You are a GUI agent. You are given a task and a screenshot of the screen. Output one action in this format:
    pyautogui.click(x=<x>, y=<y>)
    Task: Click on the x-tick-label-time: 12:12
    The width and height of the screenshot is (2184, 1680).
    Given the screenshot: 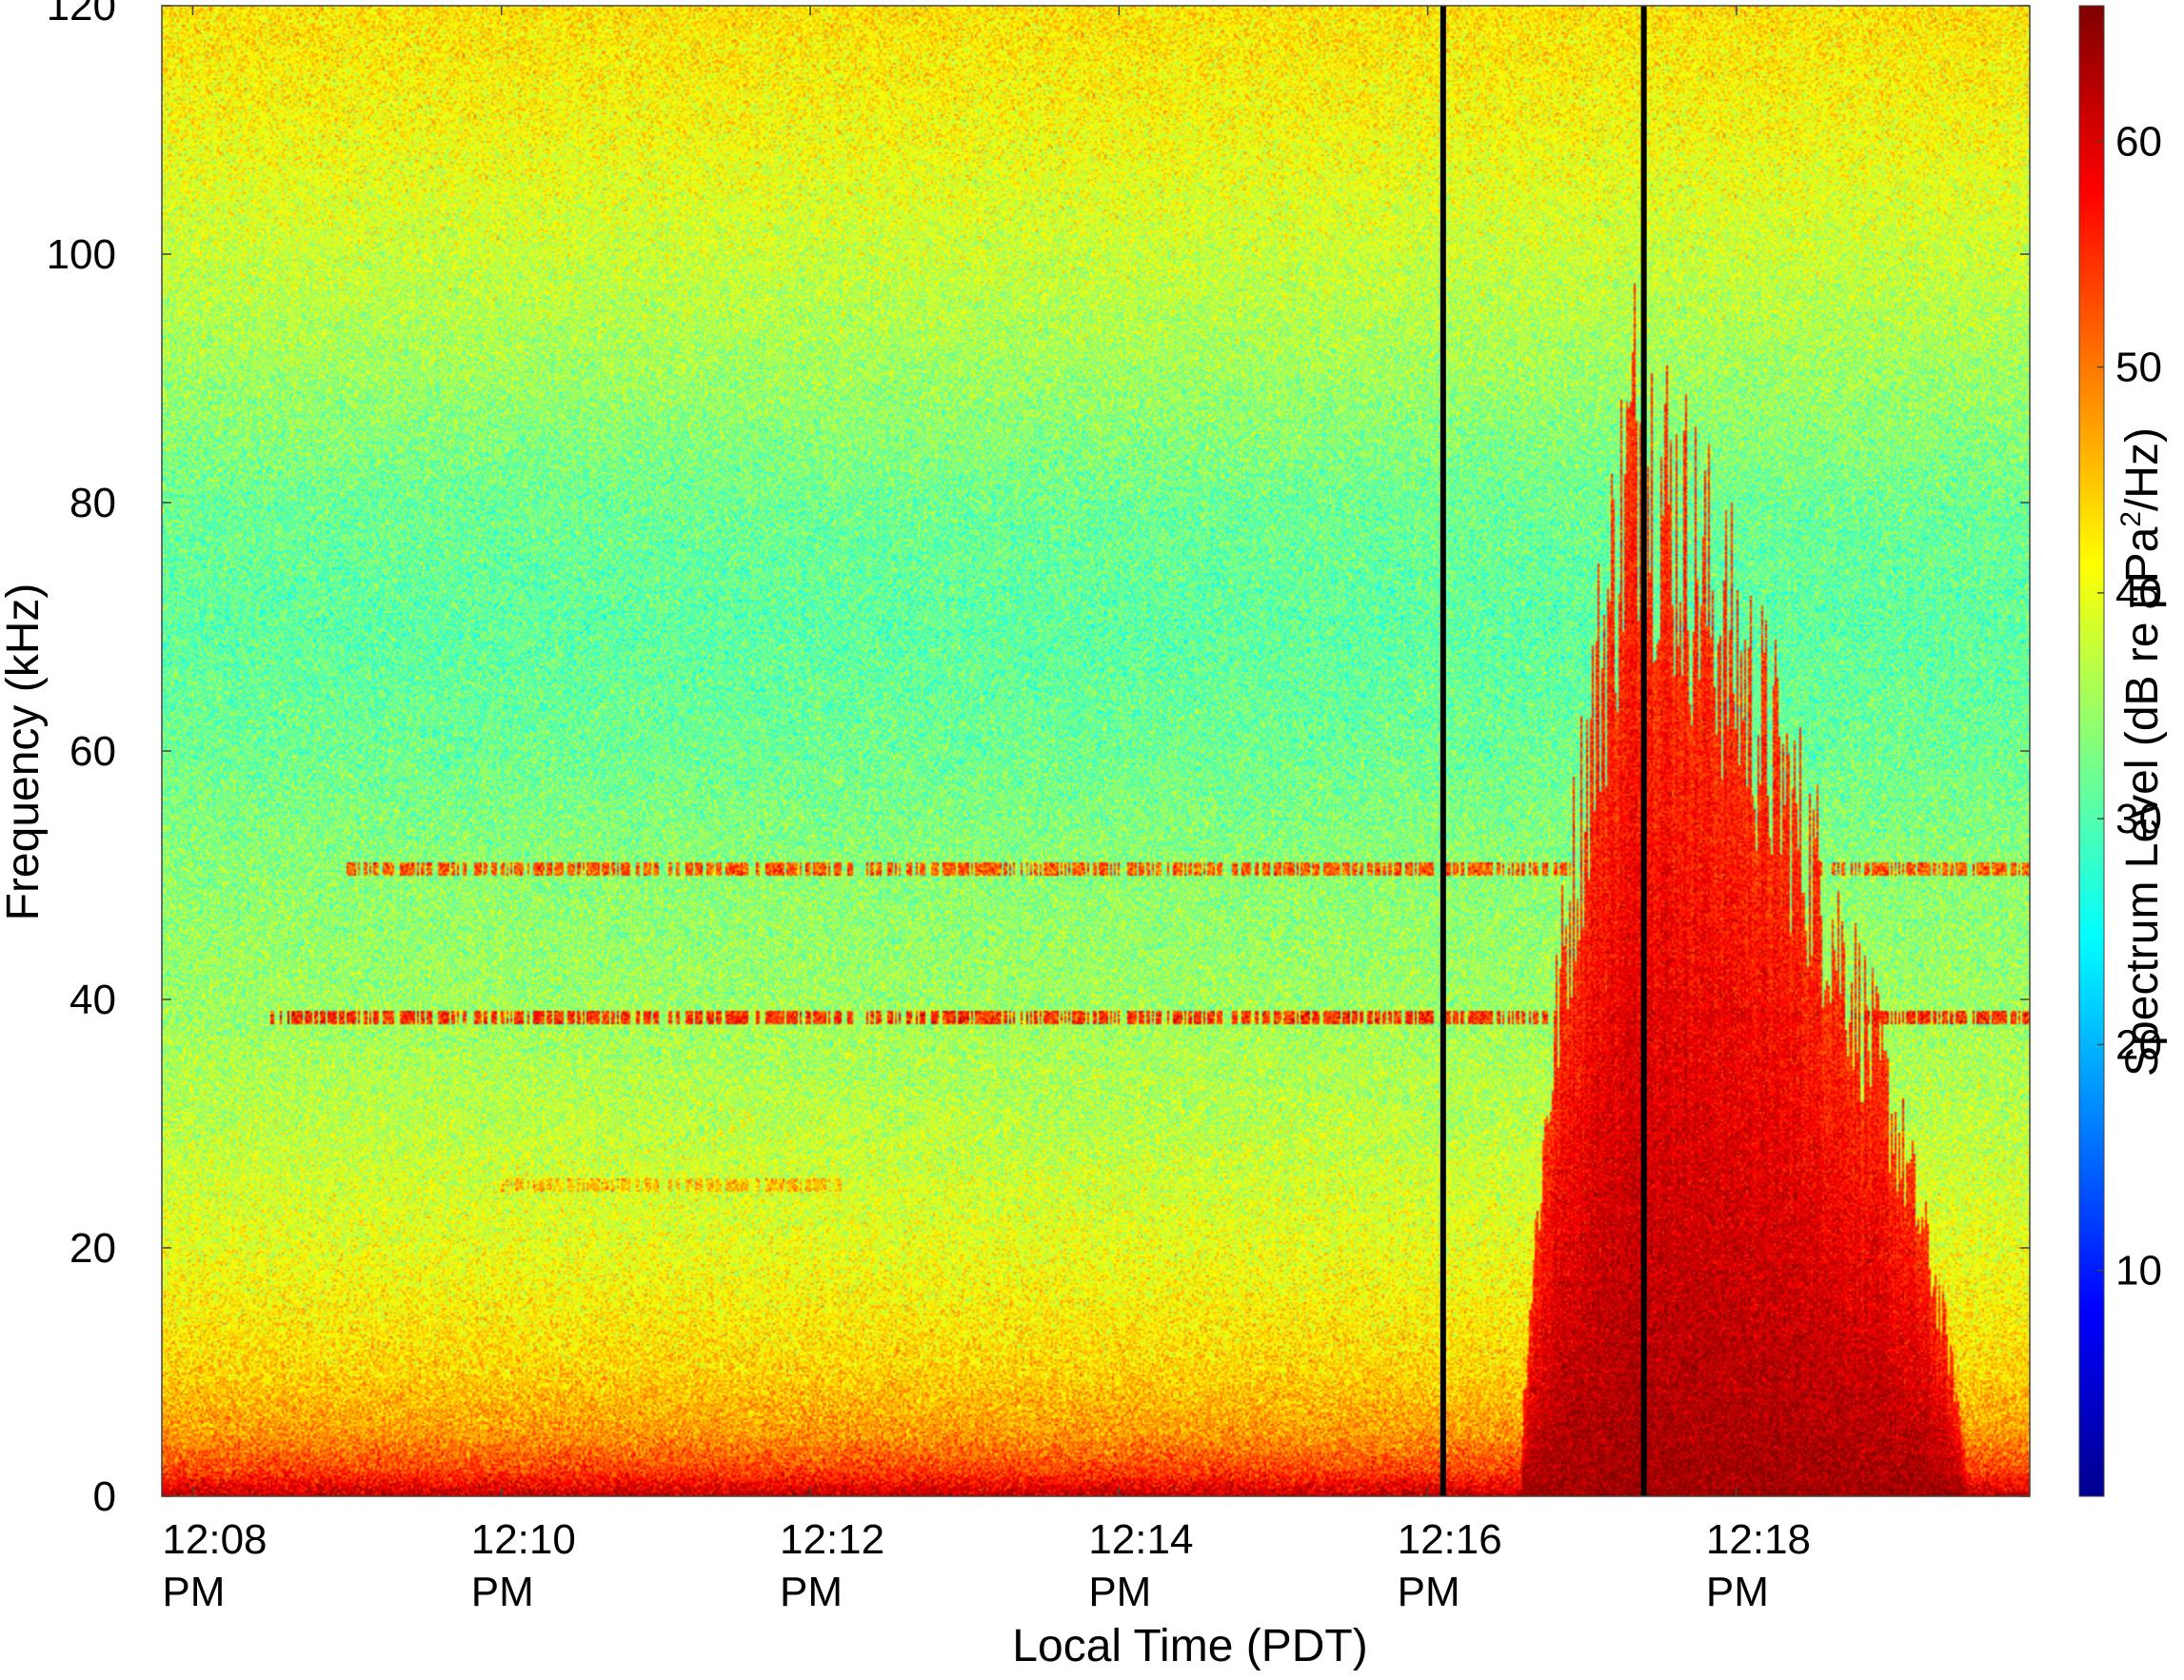 What is the action you would take?
    pyautogui.click(x=832, y=1539)
    